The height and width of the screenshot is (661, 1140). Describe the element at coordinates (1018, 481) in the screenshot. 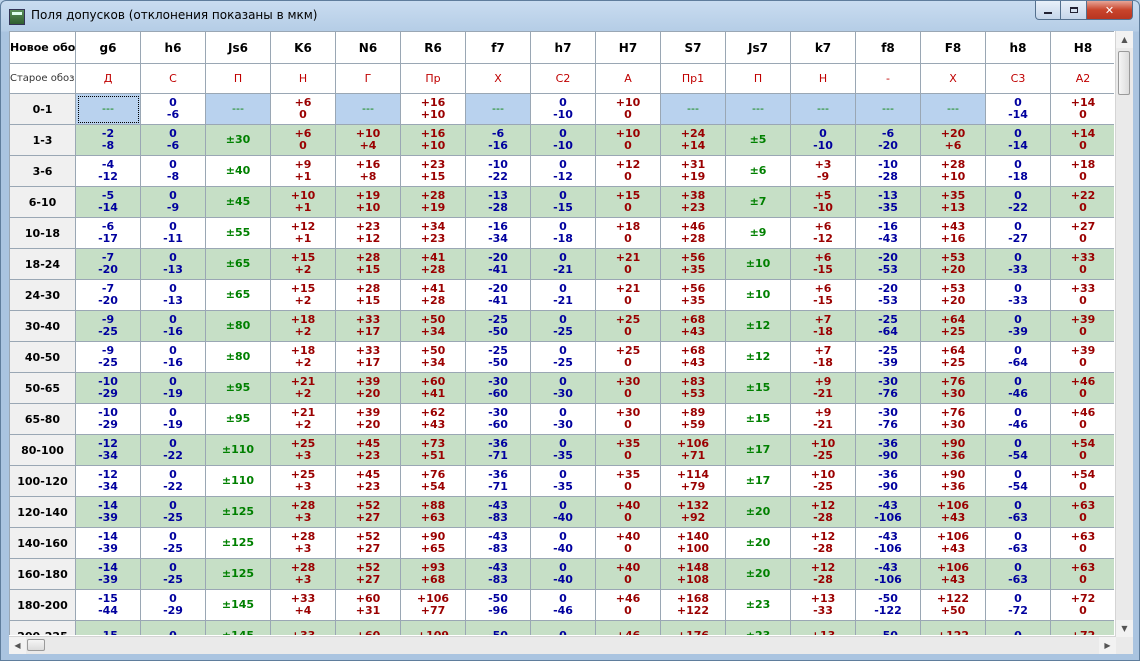

I see `tolerance-cell: 0 -54` at that location.